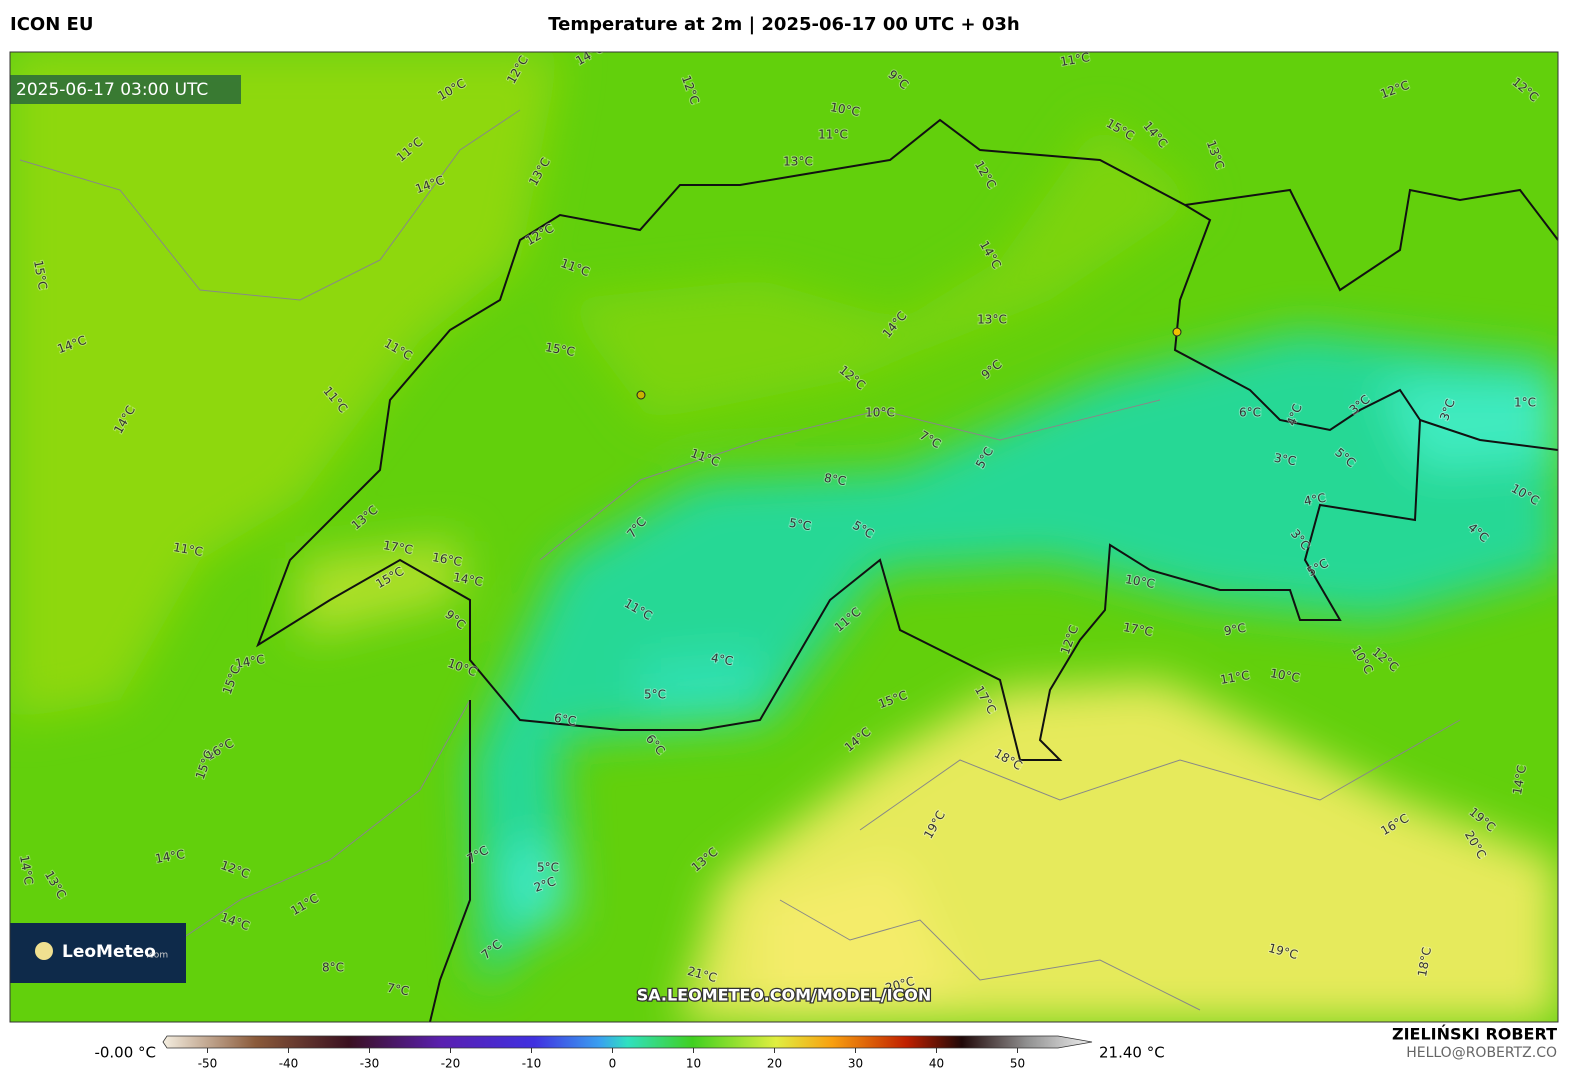 This screenshot has height=1078, width=1570. What do you see at coordinates (784, 995) in the screenshot?
I see `watermark: SA.LEOMETEO.COM/MODEL/ICON` at bounding box center [784, 995].